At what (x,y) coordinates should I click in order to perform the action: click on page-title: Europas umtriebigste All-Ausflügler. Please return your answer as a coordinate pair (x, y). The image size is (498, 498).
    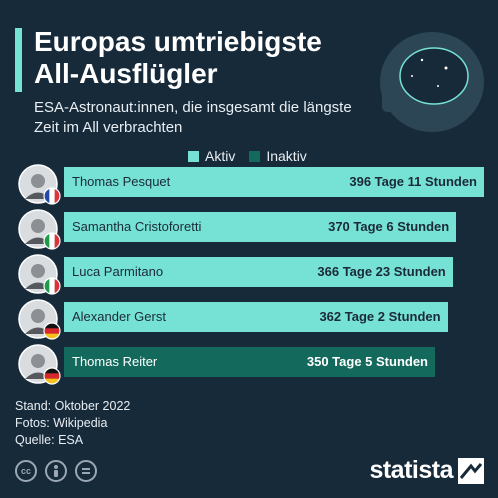
    Looking at the image, I should click on (178, 57).